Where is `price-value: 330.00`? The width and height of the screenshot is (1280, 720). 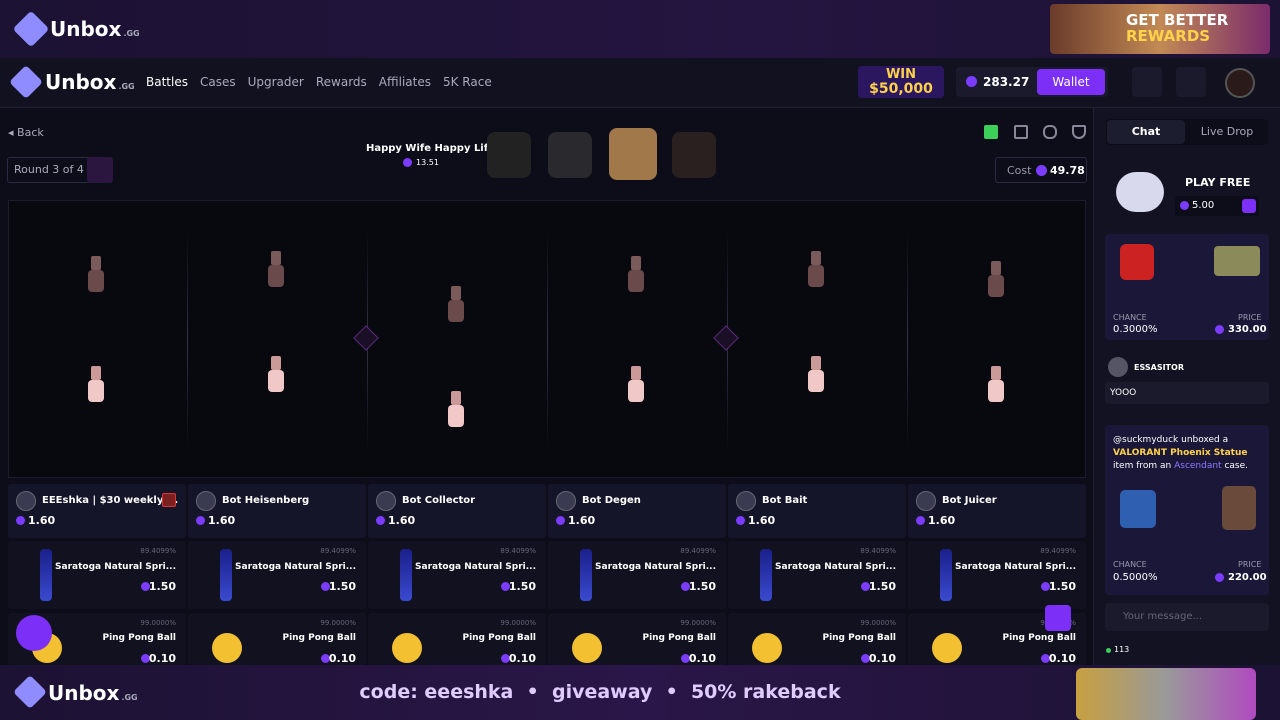 price-value: 330.00 is located at coordinates (1247, 329).